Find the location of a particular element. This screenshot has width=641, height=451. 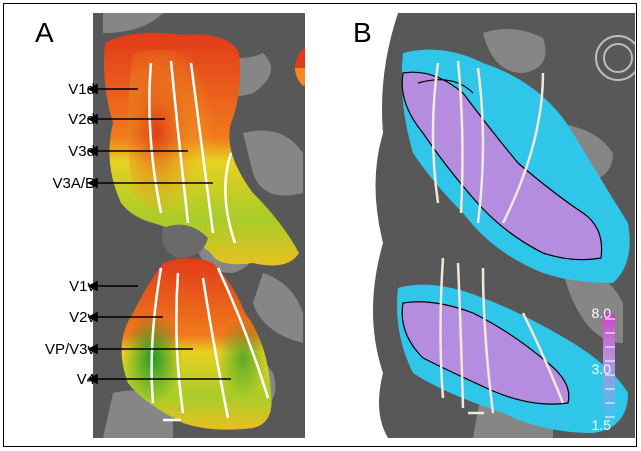

label-vp-v3v: VP/V3v is located at coordinates (69, 349).